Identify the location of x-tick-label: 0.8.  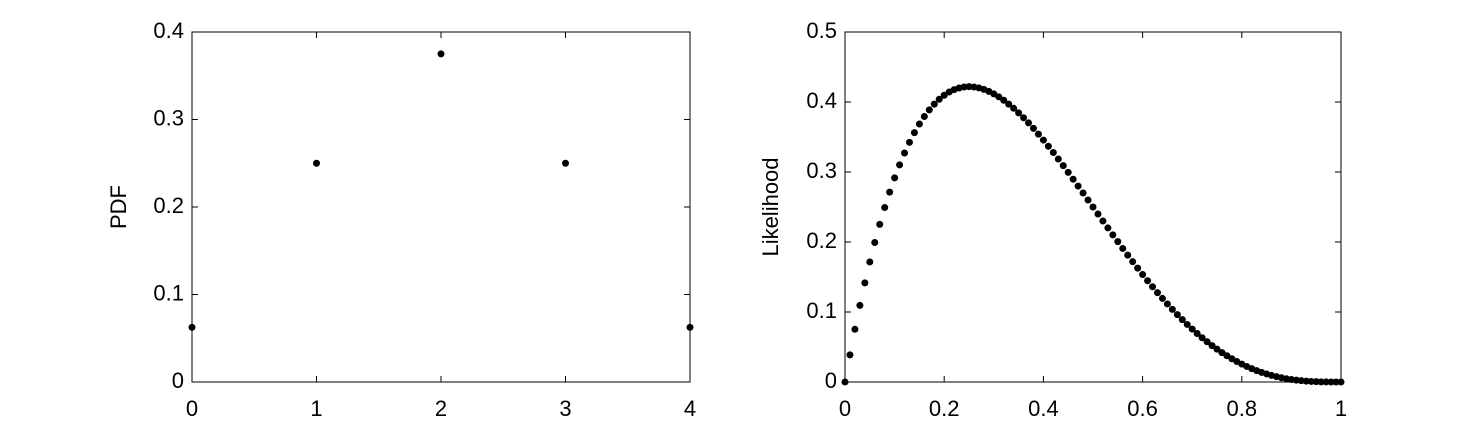
(1242, 408).